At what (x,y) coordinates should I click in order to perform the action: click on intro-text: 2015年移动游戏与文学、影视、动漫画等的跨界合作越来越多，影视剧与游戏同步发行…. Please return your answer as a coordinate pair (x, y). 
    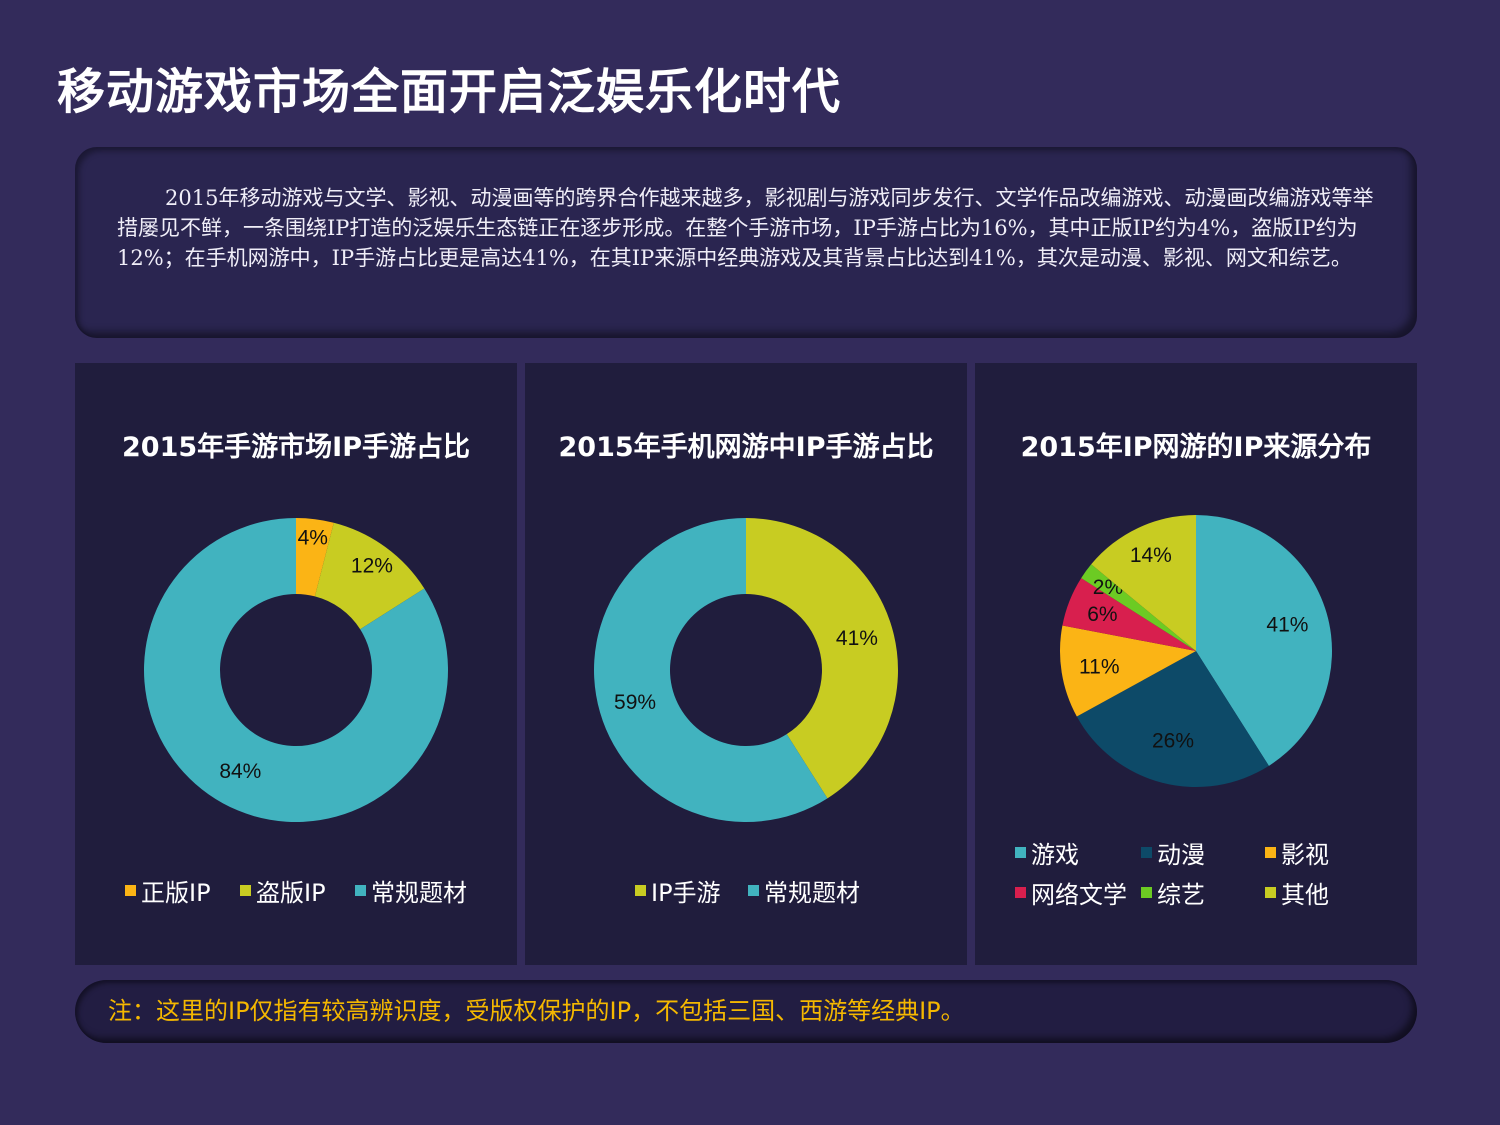
    Looking at the image, I should click on (745, 228).